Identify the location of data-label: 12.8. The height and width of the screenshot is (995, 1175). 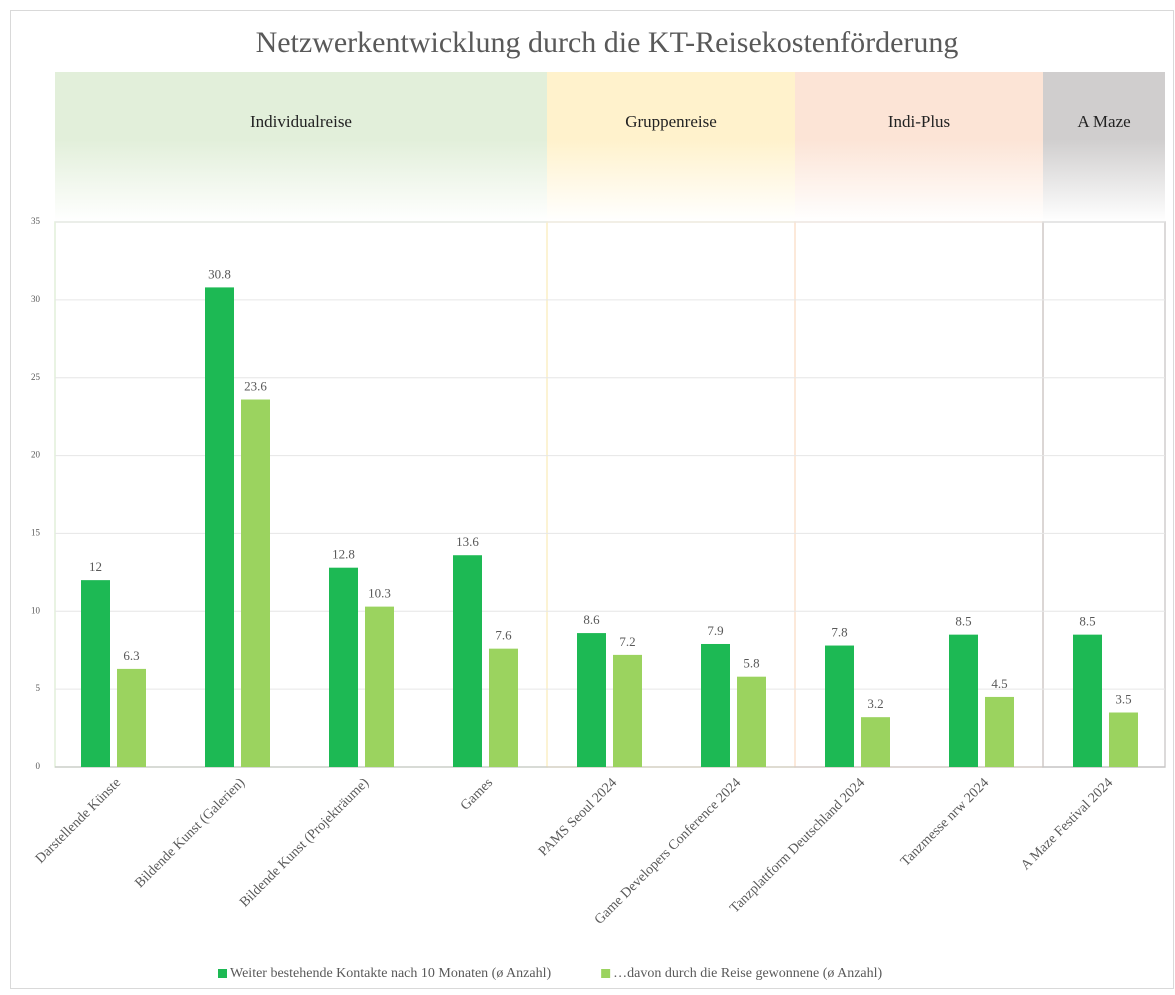
(343, 554).